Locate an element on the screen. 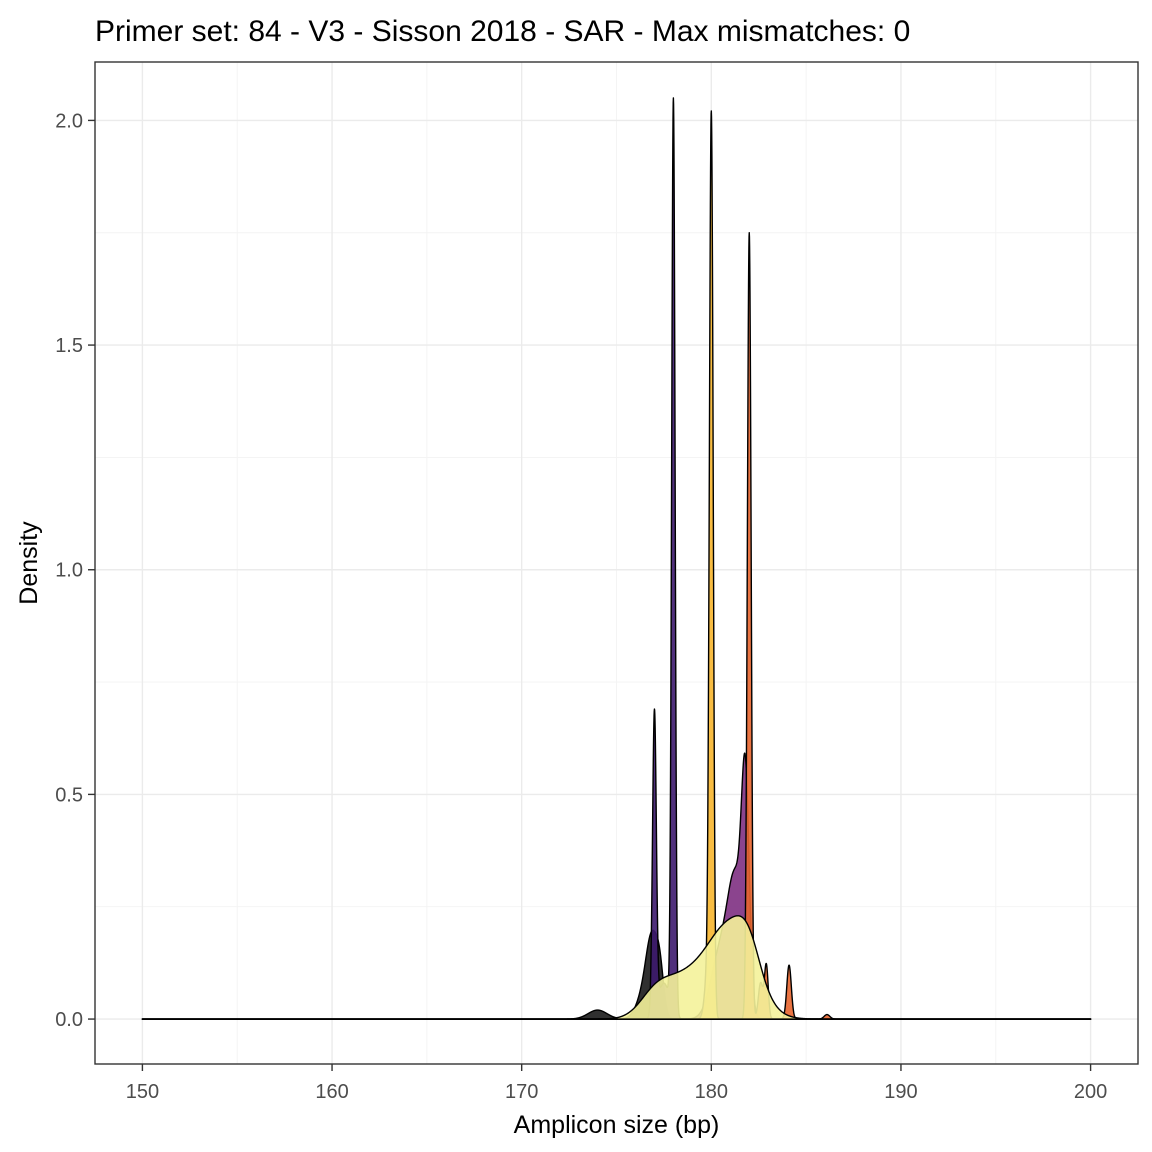  x-tick-label: 180 is located at coordinates (711, 1092).